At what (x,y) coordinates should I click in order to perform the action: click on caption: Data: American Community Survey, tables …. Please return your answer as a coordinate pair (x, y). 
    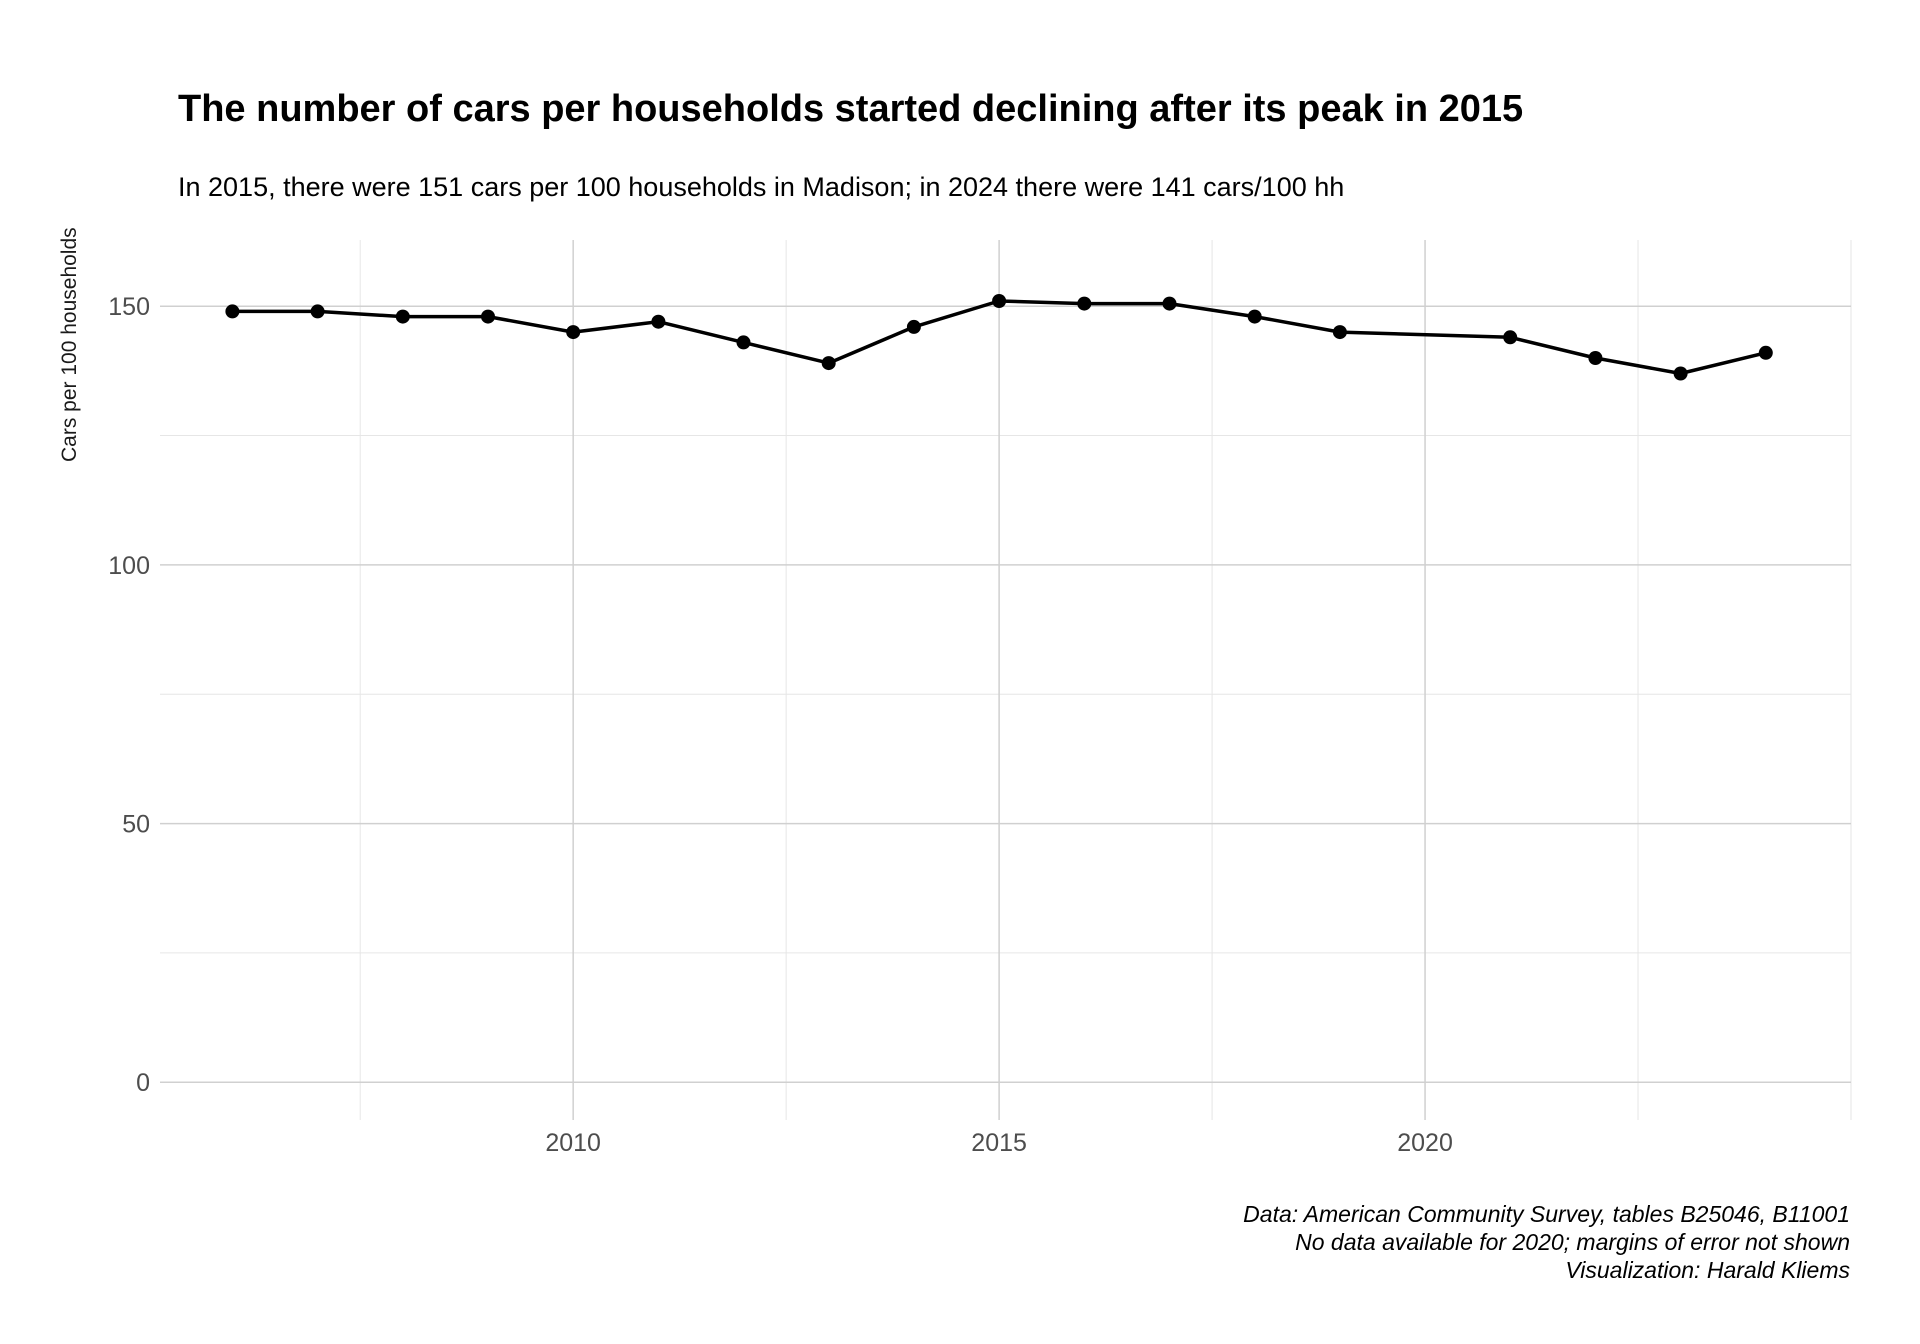
    Looking at the image, I should click on (1546, 1242).